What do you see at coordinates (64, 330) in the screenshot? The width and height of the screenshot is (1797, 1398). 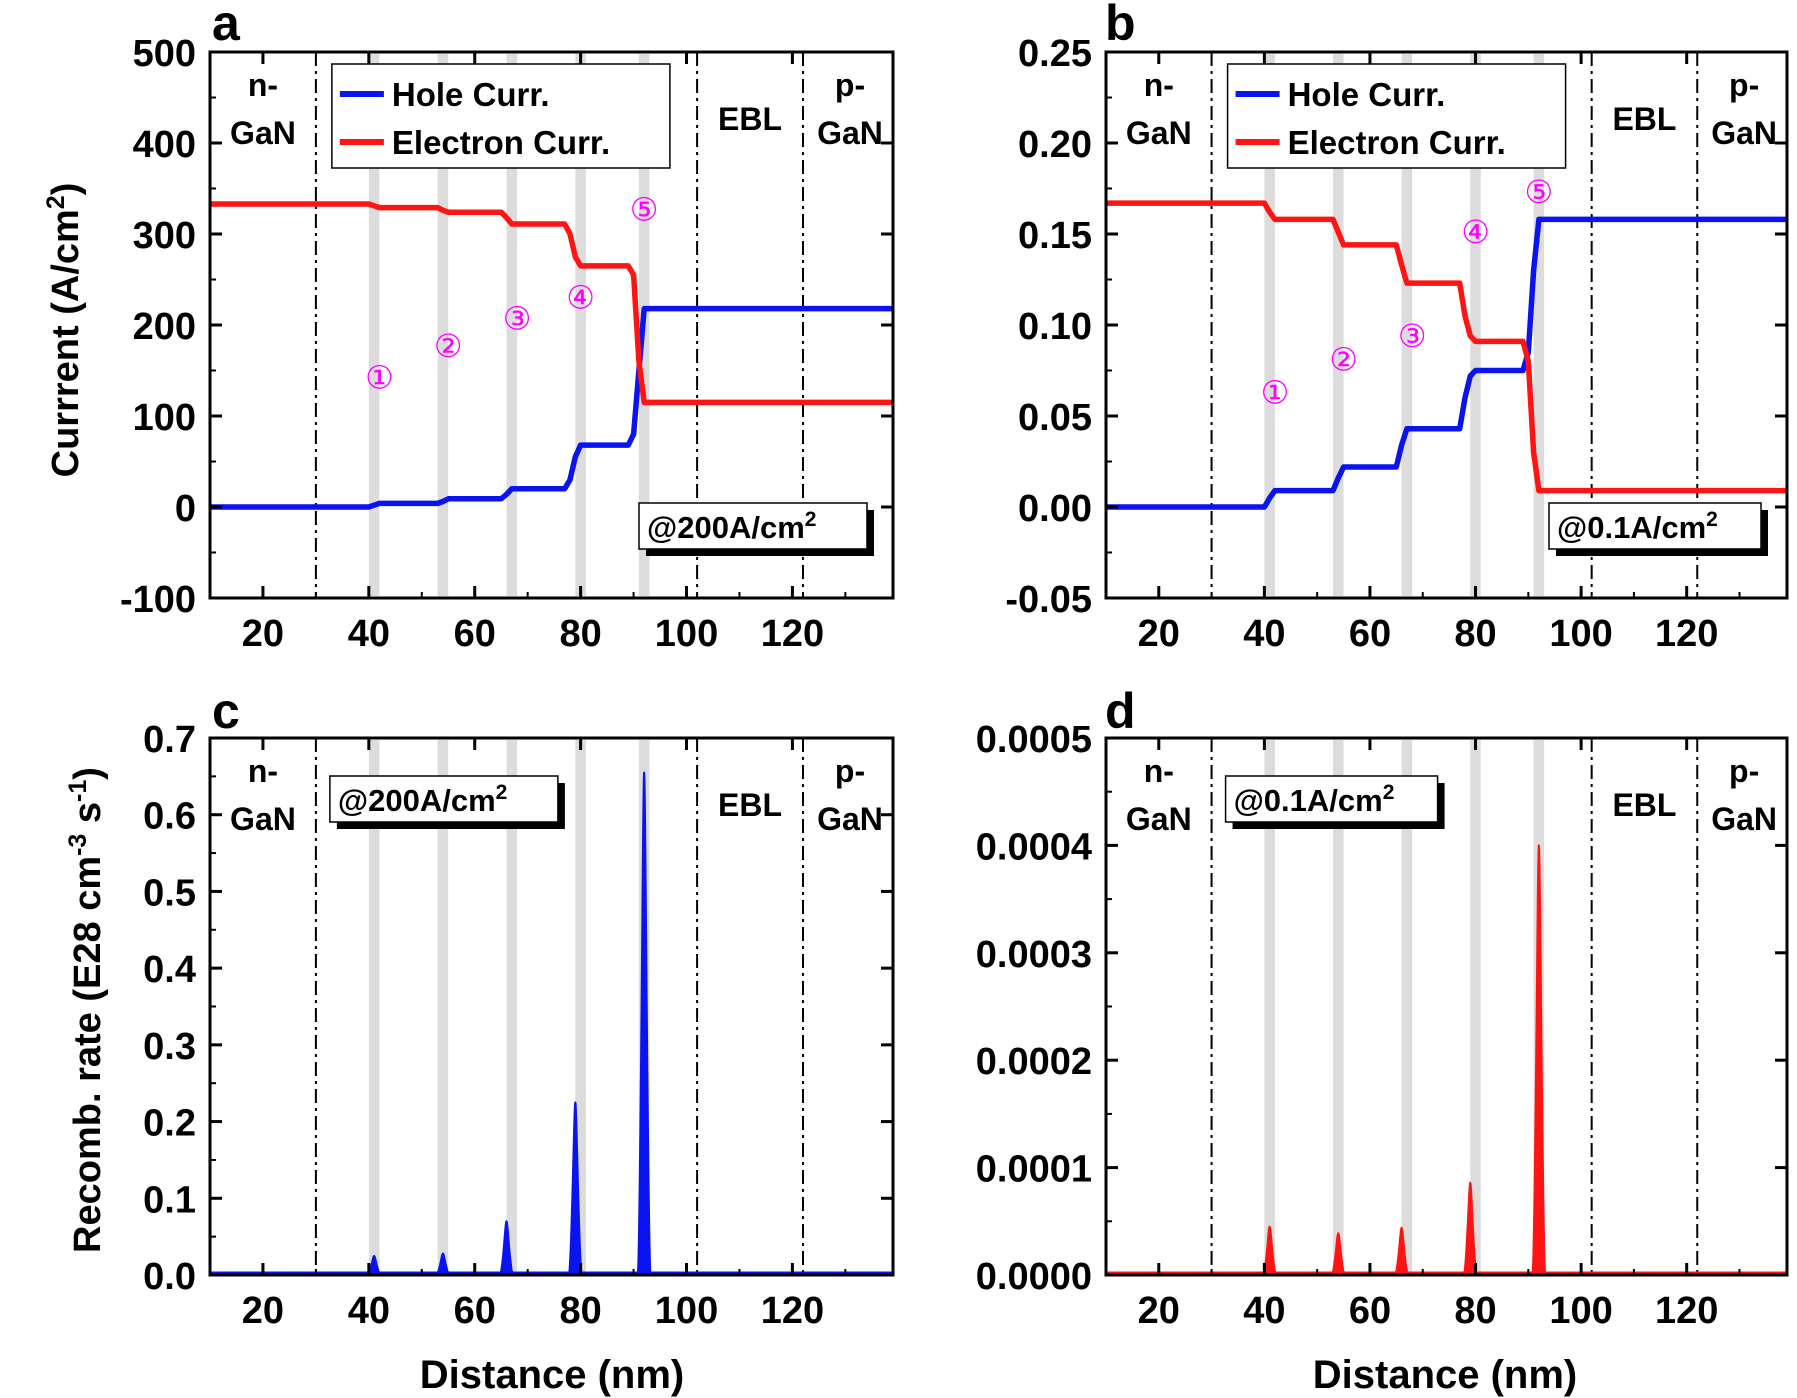 I see `ylabel-current: Currrent (A/cm2)` at bounding box center [64, 330].